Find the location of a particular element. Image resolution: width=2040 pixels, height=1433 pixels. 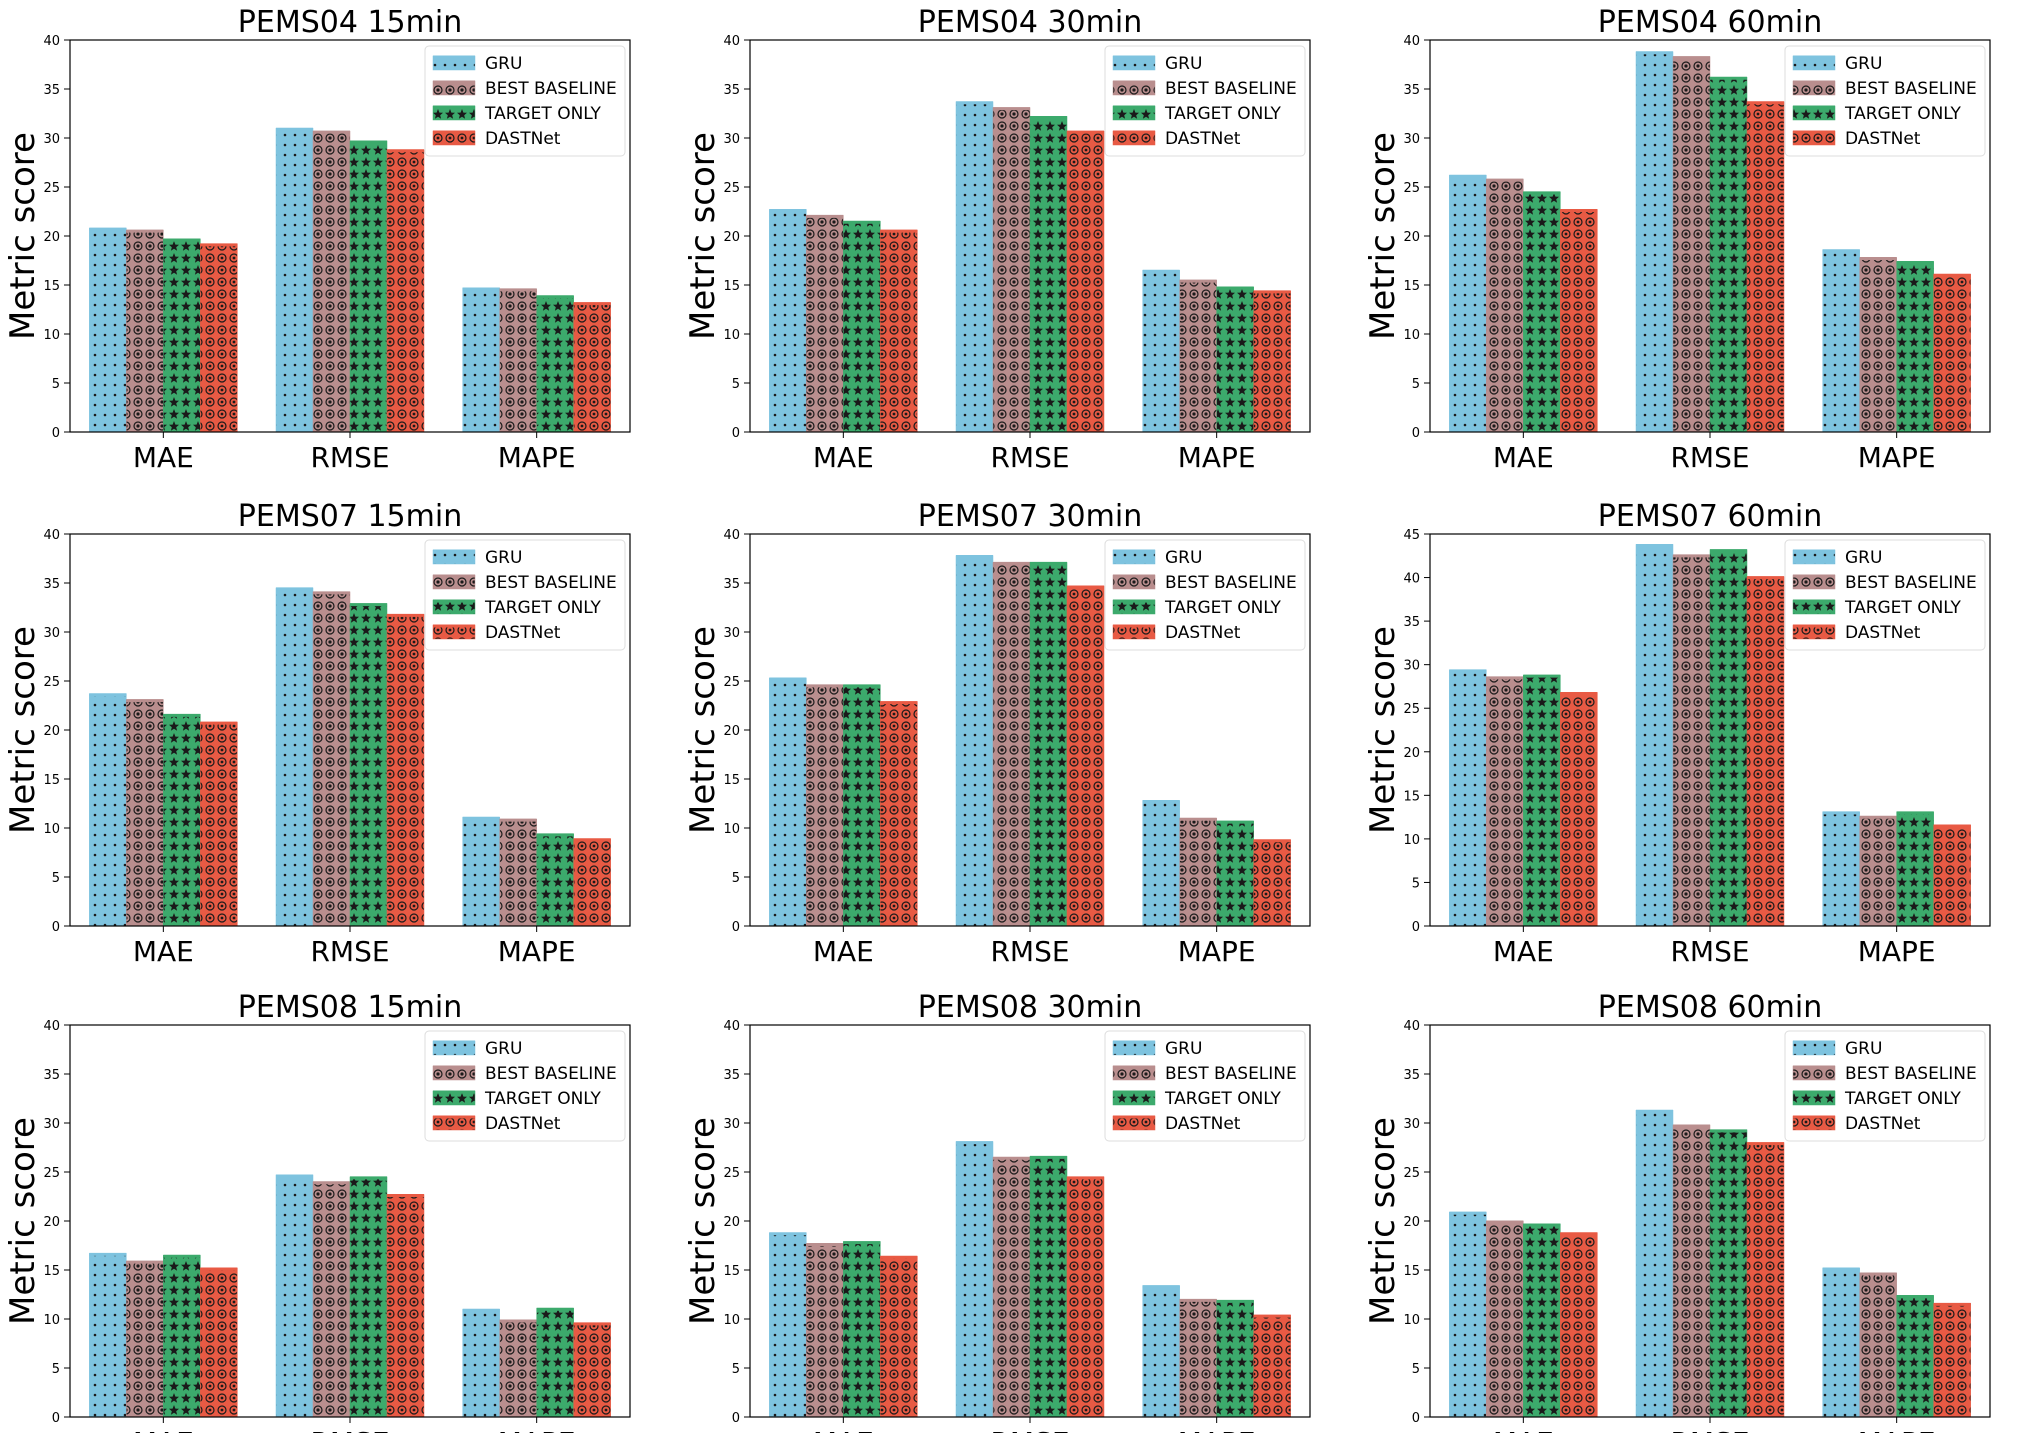

x-tick-label: MAPE is located at coordinates (537, 1429).